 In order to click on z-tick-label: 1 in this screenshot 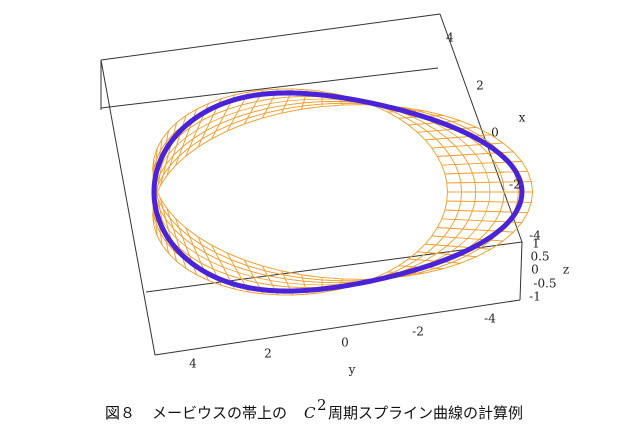, I will do `click(536, 244)`.